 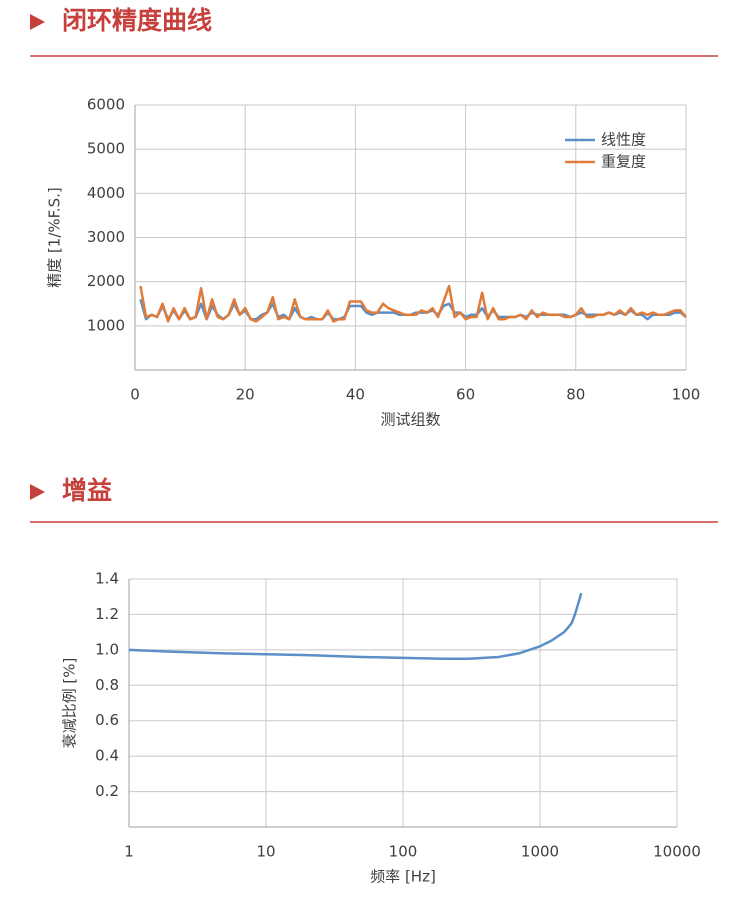 What do you see at coordinates (403, 877) in the screenshot?
I see `x-axis-title: 频率 [Hz]` at bounding box center [403, 877].